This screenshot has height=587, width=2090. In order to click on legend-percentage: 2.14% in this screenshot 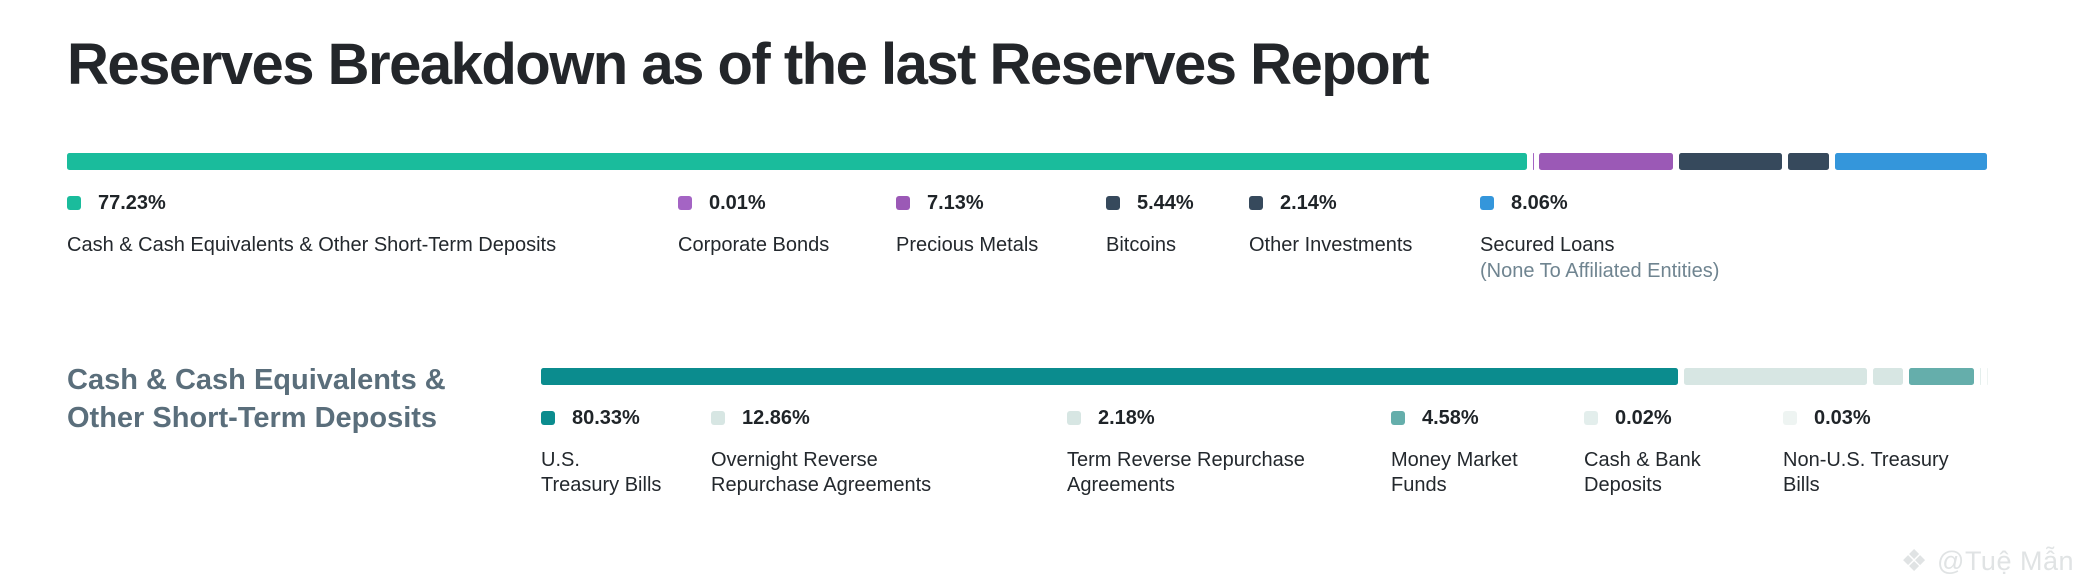, I will do `click(1308, 202)`.